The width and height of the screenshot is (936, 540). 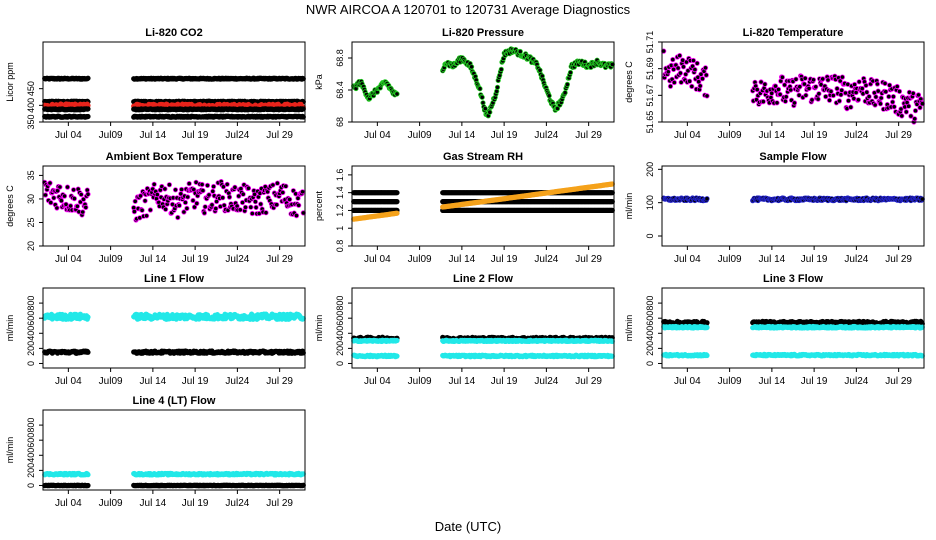 I want to click on x-tick-label: Jul 04, so click(x=68, y=259).